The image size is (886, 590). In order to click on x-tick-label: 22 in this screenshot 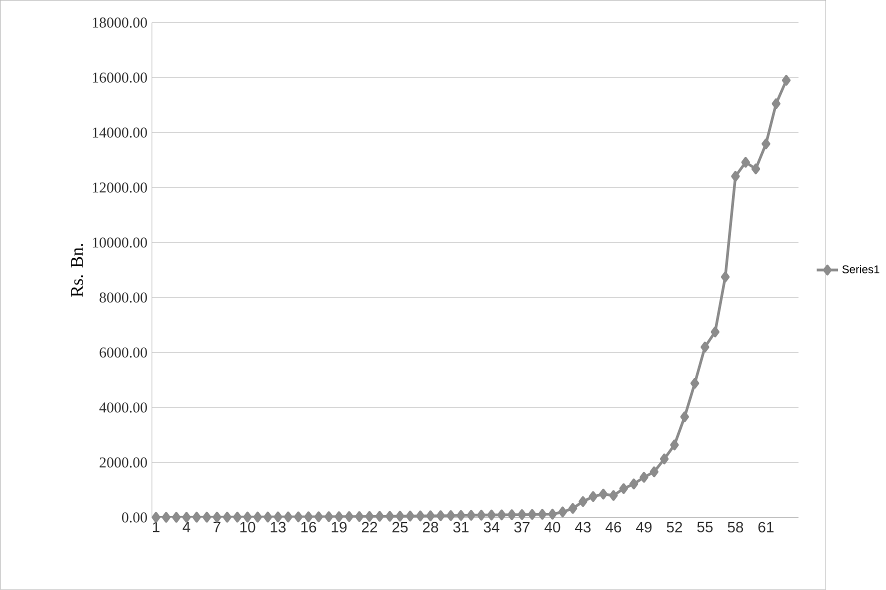, I will do `click(370, 527)`.